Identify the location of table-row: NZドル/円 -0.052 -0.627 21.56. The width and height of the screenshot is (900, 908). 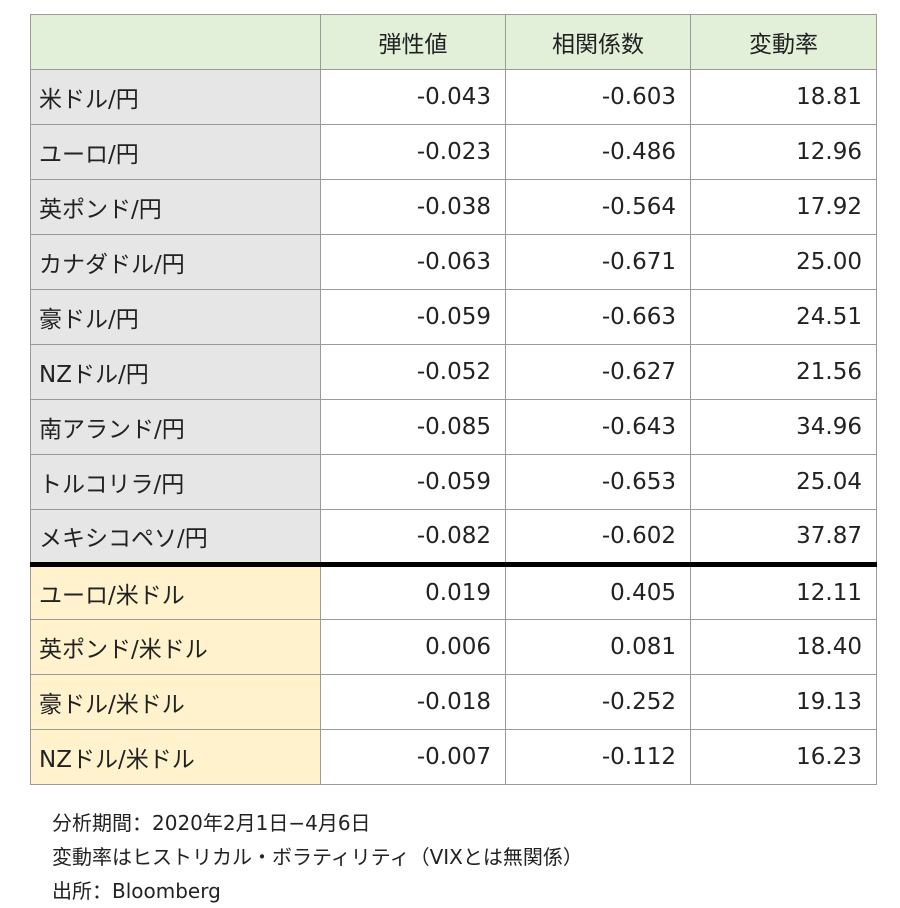
(453, 372).